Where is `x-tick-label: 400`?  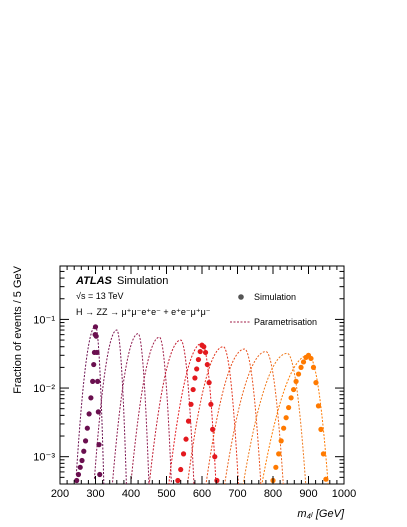 x-tick-label: 400 is located at coordinates (131, 494).